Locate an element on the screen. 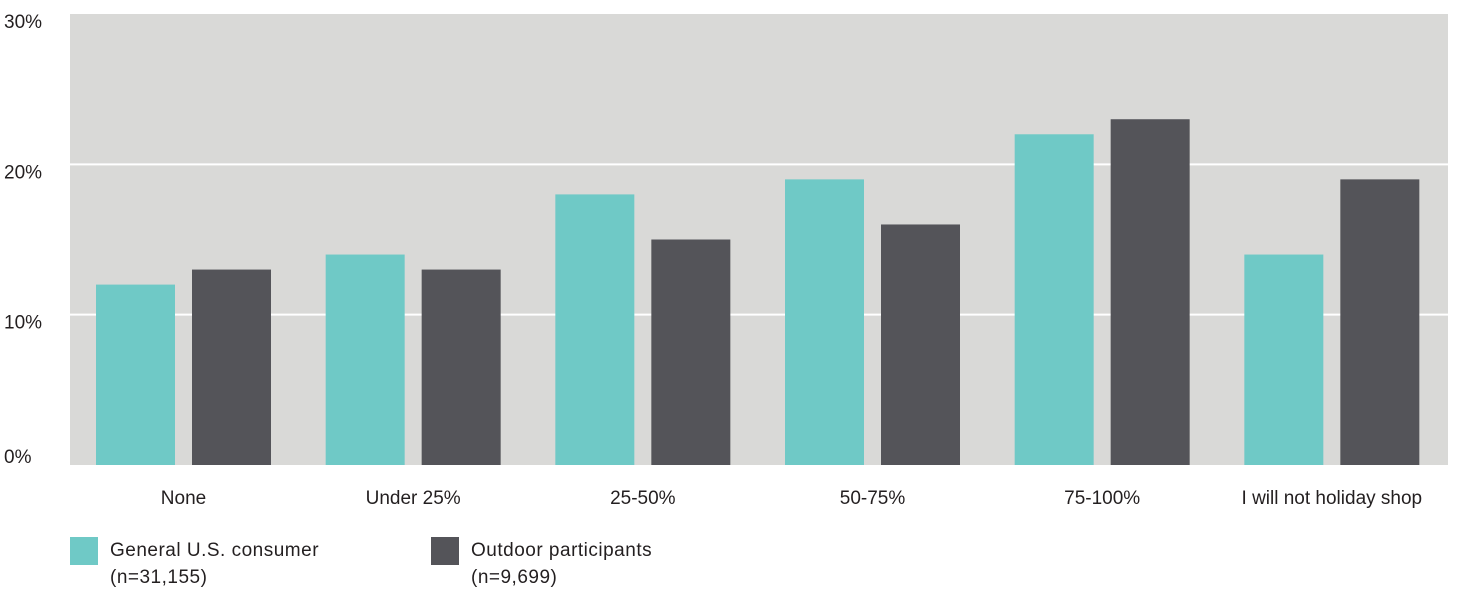  legend-label-line1: General U.S. consumer is located at coordinates (215, 550).